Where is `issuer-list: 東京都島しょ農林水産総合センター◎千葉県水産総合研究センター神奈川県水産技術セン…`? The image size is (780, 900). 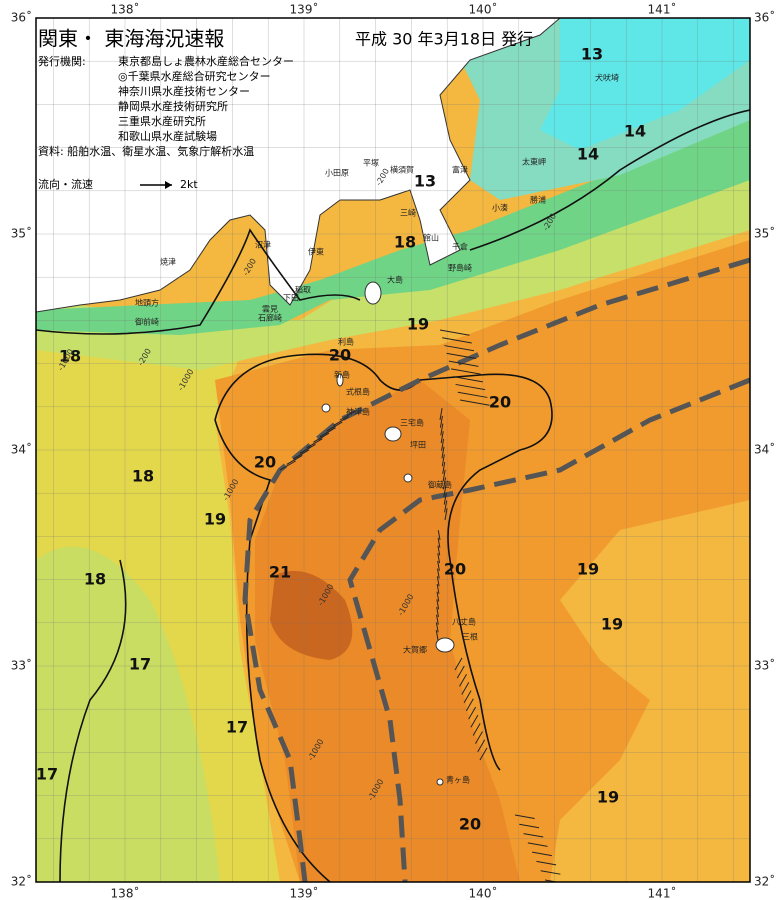
issuer-list: 東京都島しょ農林水産総合センター◎千葉県水産総合研究センター神奈川県水産技術セン… is located at coordinates (206, 98).